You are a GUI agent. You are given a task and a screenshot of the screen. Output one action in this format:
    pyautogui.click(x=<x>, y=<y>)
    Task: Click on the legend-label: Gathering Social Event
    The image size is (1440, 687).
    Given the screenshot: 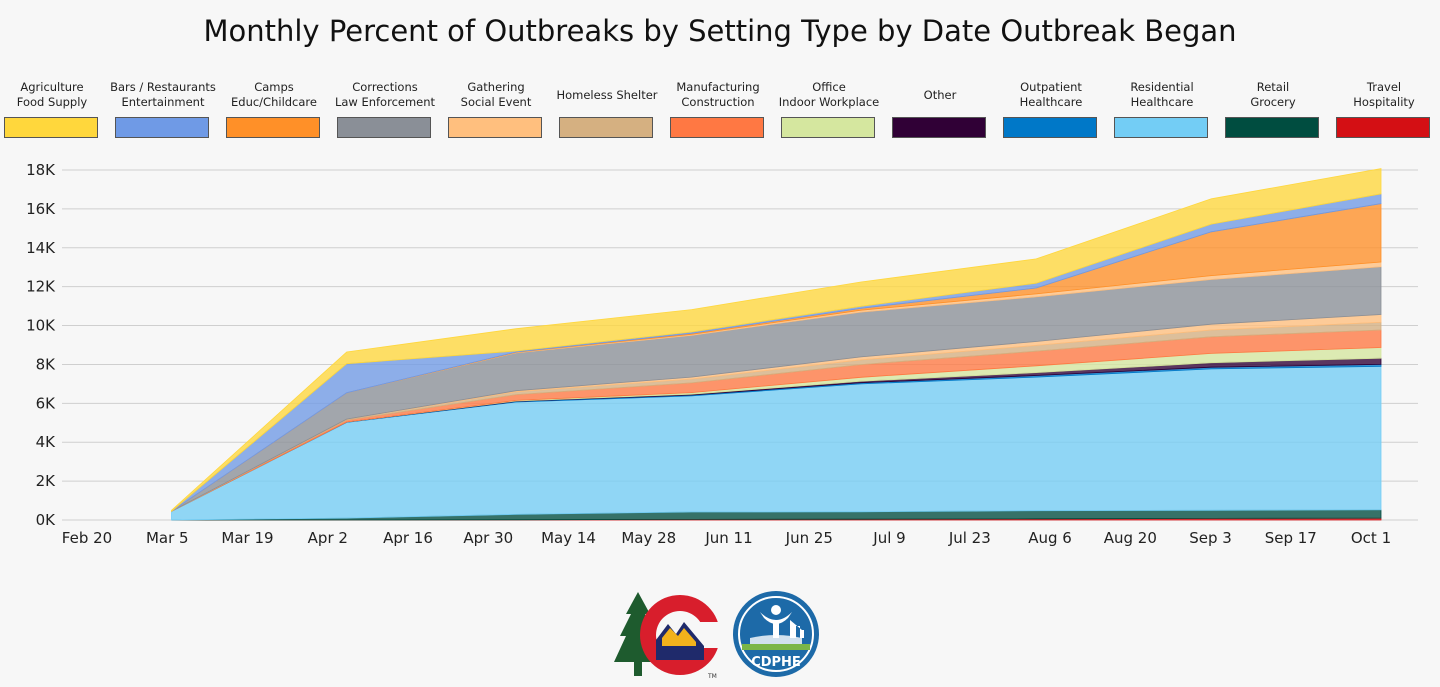 What is the action you would take?
    pyautogui.click(x=496, y=94)
    